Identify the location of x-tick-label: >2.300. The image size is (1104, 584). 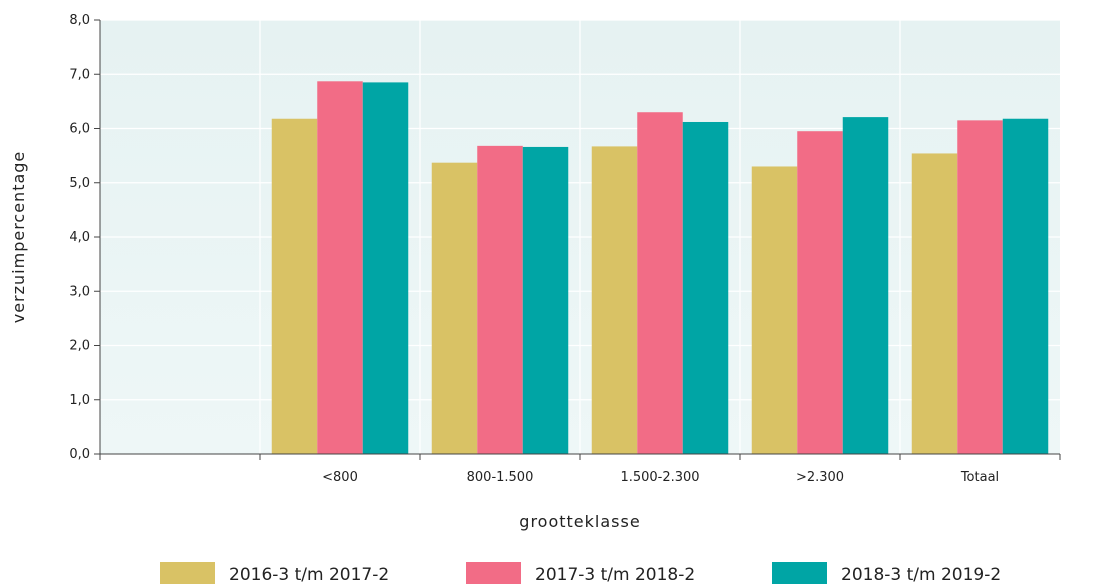
(820, 477).